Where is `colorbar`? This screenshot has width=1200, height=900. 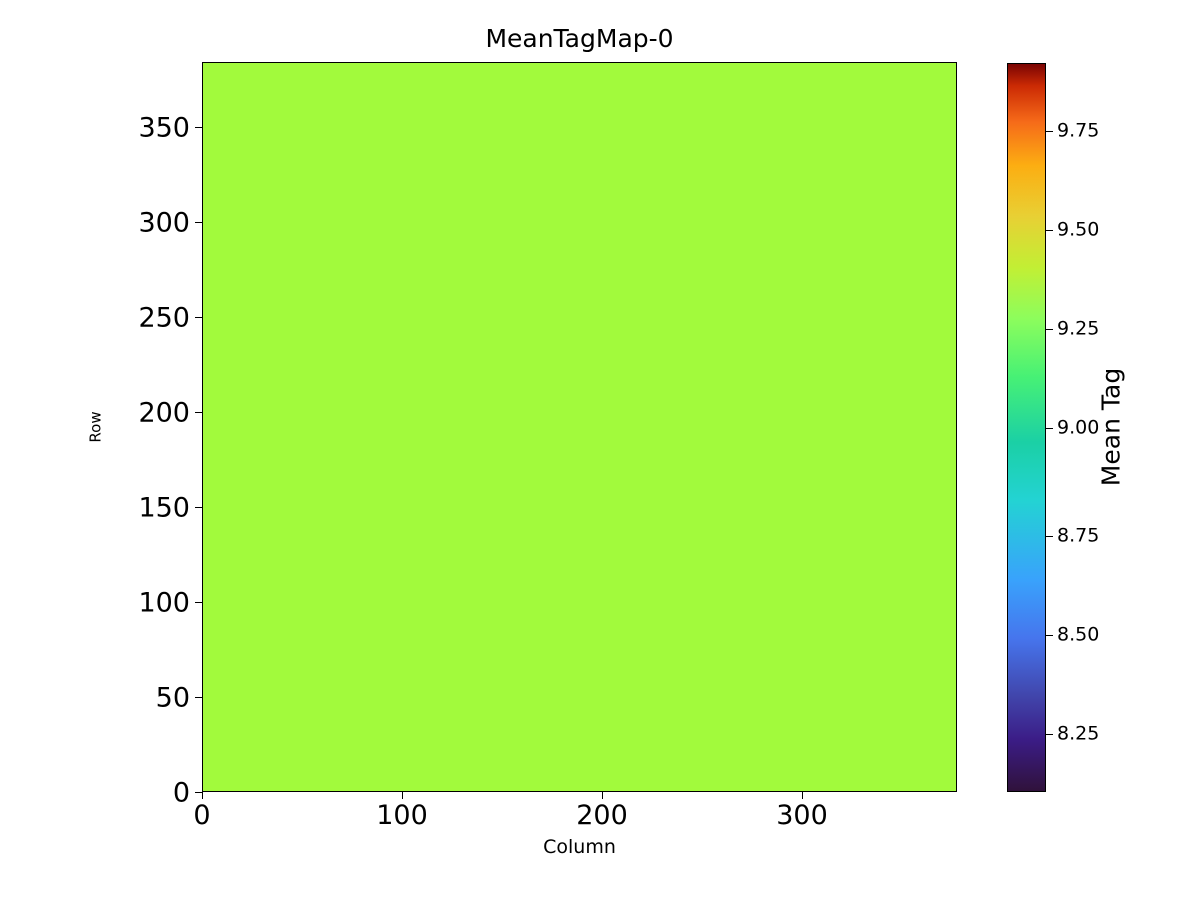 colorbar is located at coordinates (1026, 427).